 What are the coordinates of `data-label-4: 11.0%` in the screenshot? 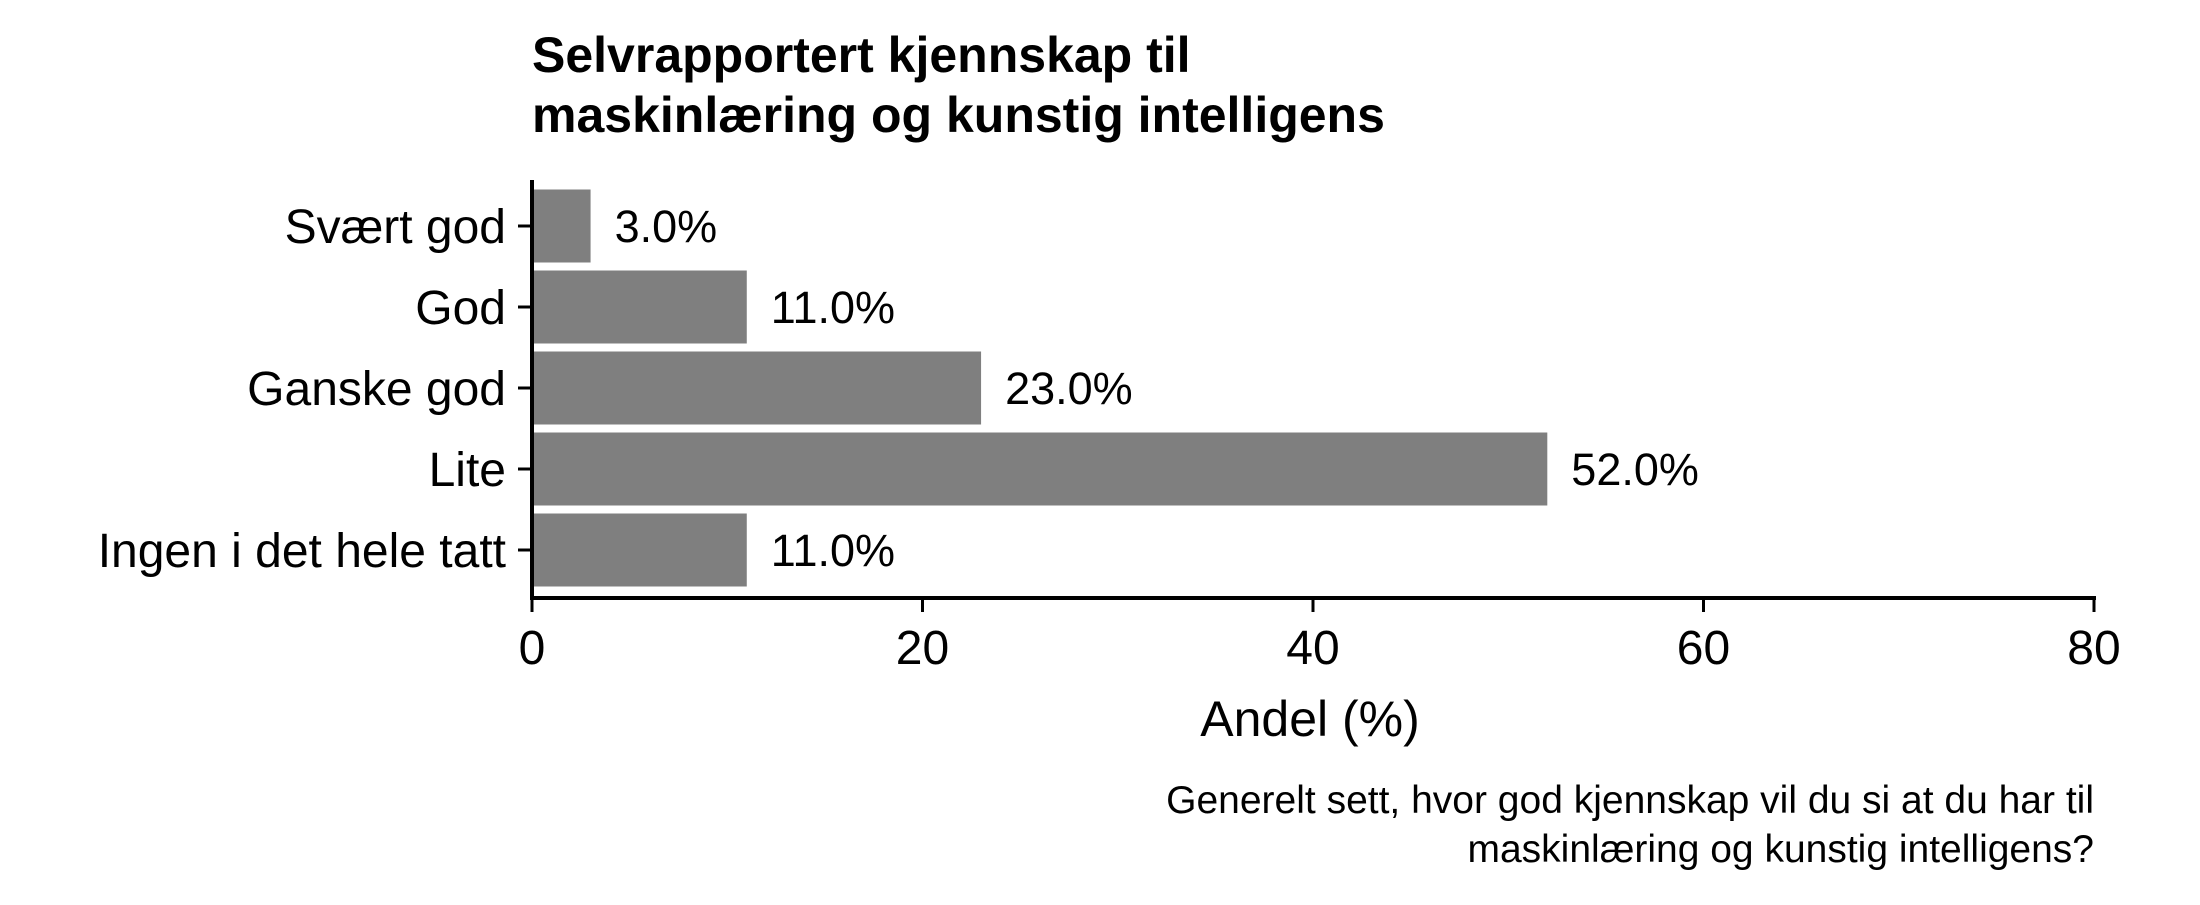 It's located at (833, 550).